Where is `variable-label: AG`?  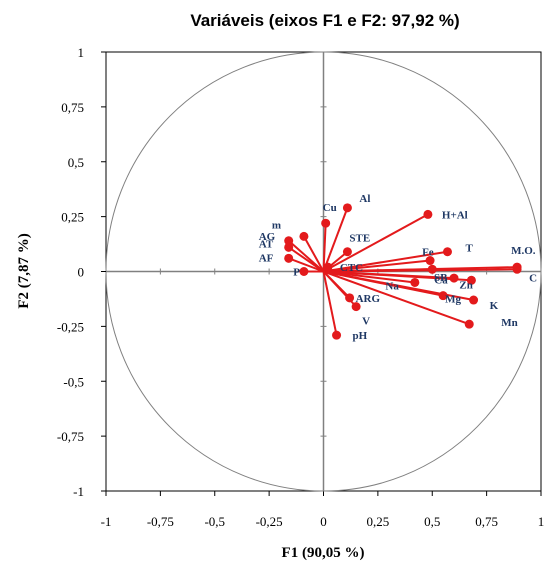
variable-label: AG is located at coordinates (267, 237).